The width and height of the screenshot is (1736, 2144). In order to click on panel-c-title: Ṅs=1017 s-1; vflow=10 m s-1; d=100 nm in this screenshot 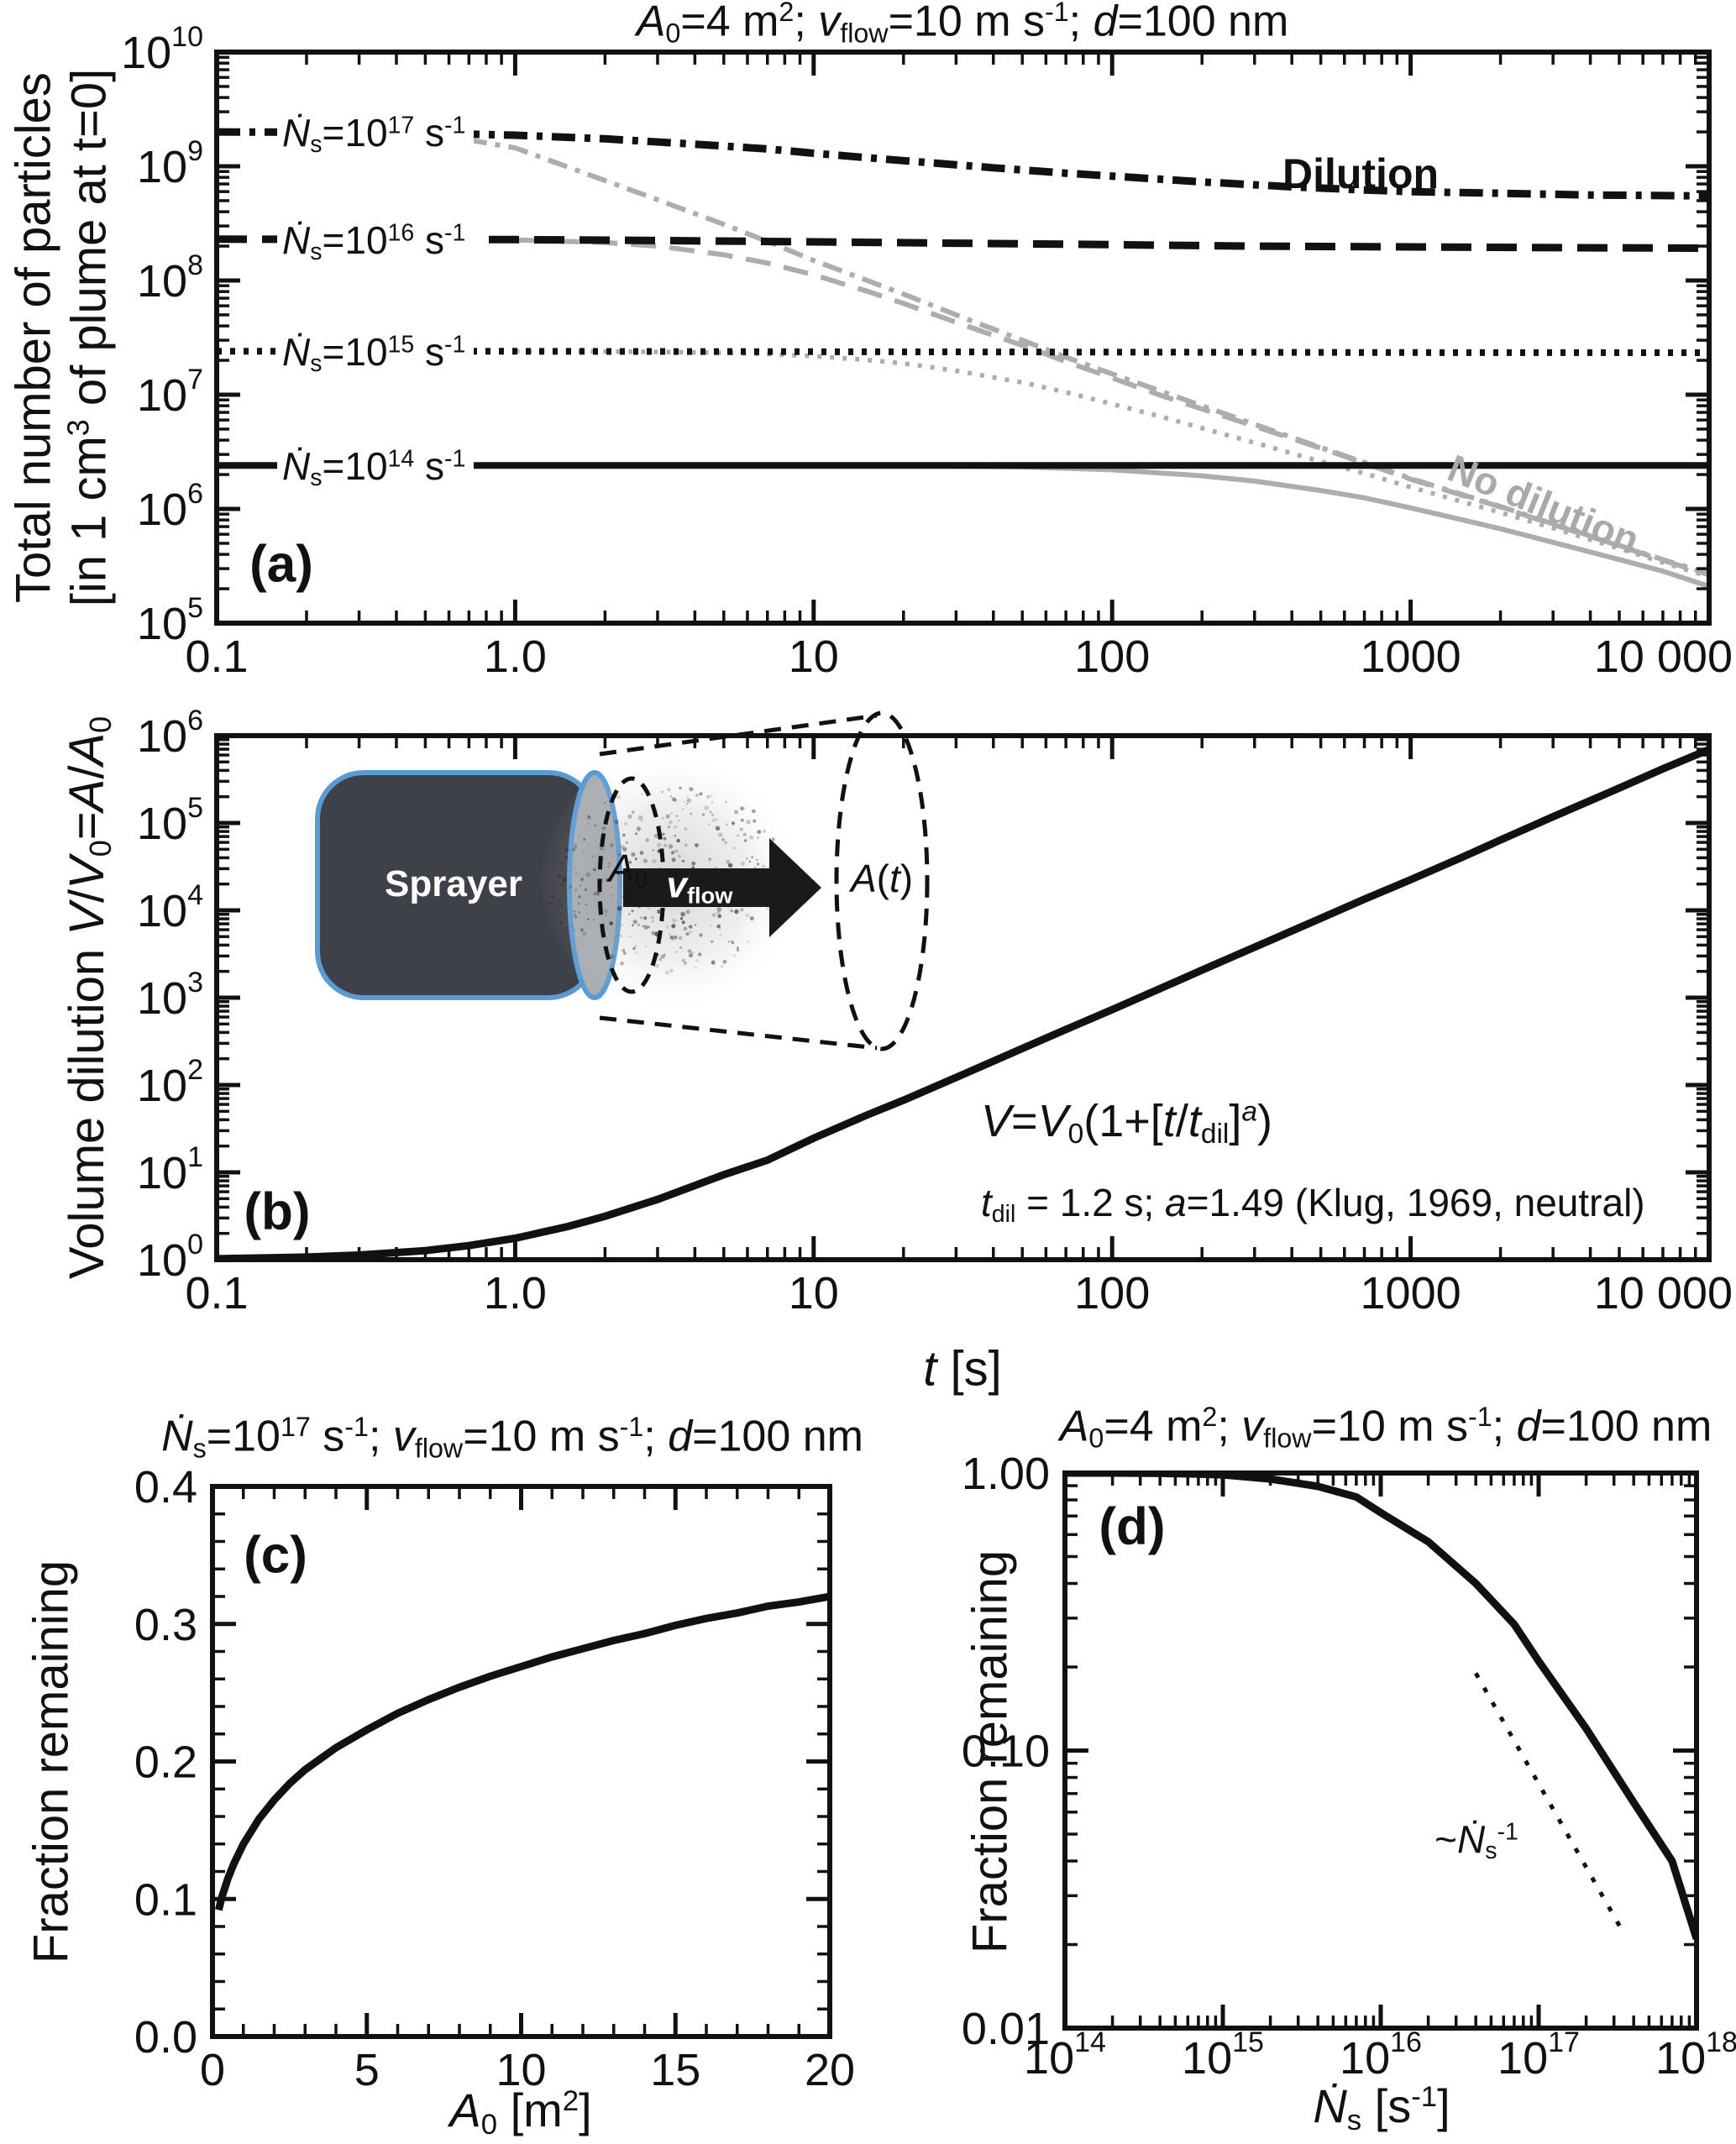, I will do `click(512, 1437)`.